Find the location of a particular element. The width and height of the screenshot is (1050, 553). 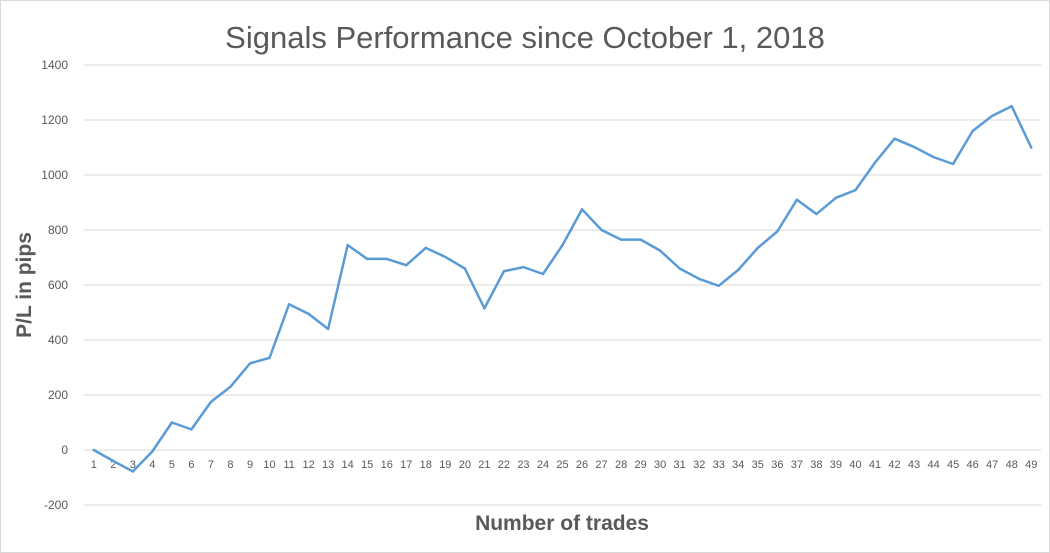

x-tick-label: 48 is located at coordinates (1012, 465).